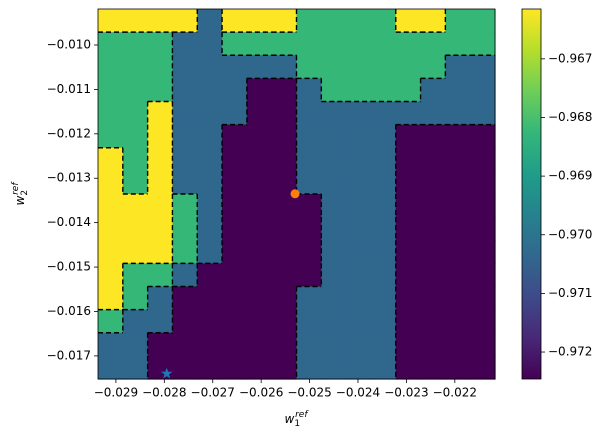 The image size is (609, 440). I want to click on axis-label-sub: 1, so click(297, 424).